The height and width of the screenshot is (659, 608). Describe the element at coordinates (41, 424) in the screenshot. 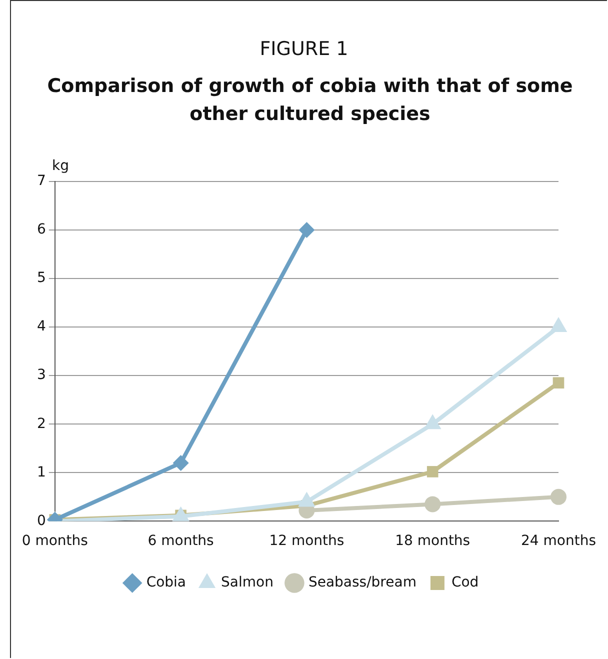

I see `y-tick-label: 2` at that location.